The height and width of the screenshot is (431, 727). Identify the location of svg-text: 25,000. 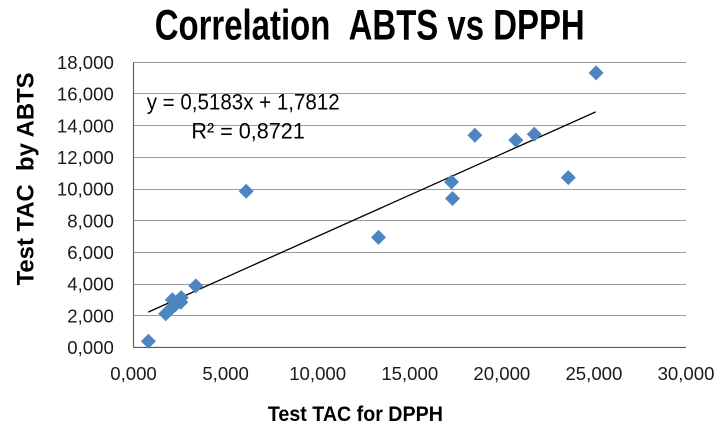
(593, 373).